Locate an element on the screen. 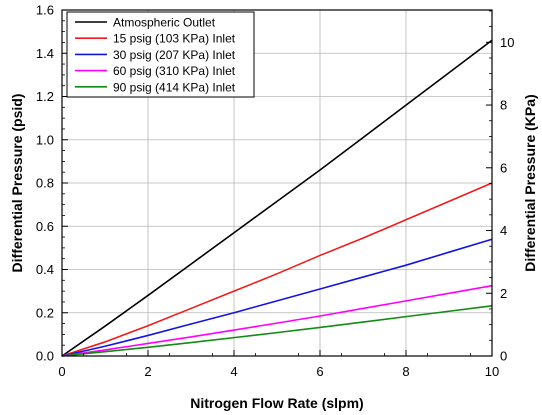 The image size is (542, 415). y-tick-label: 1.0 is located at coordinates (45, 139).